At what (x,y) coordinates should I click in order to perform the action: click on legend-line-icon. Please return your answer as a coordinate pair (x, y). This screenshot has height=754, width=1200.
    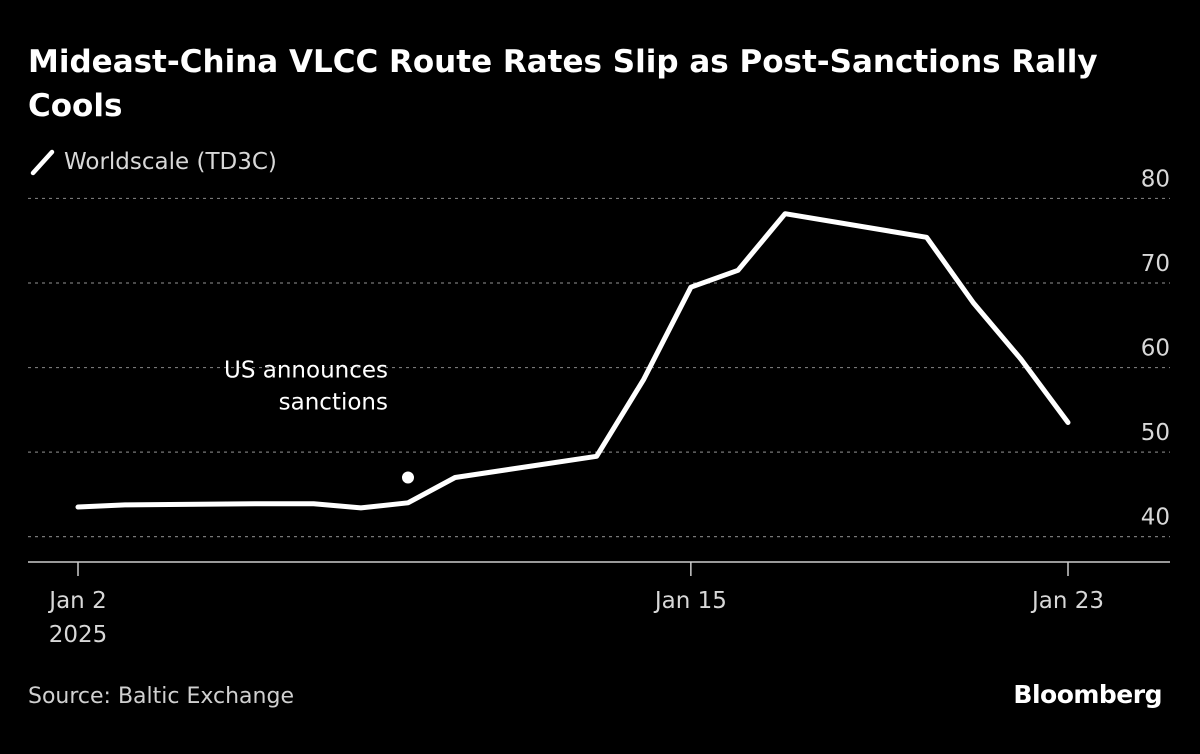
    Looking at the image, I should click on (42, 162).